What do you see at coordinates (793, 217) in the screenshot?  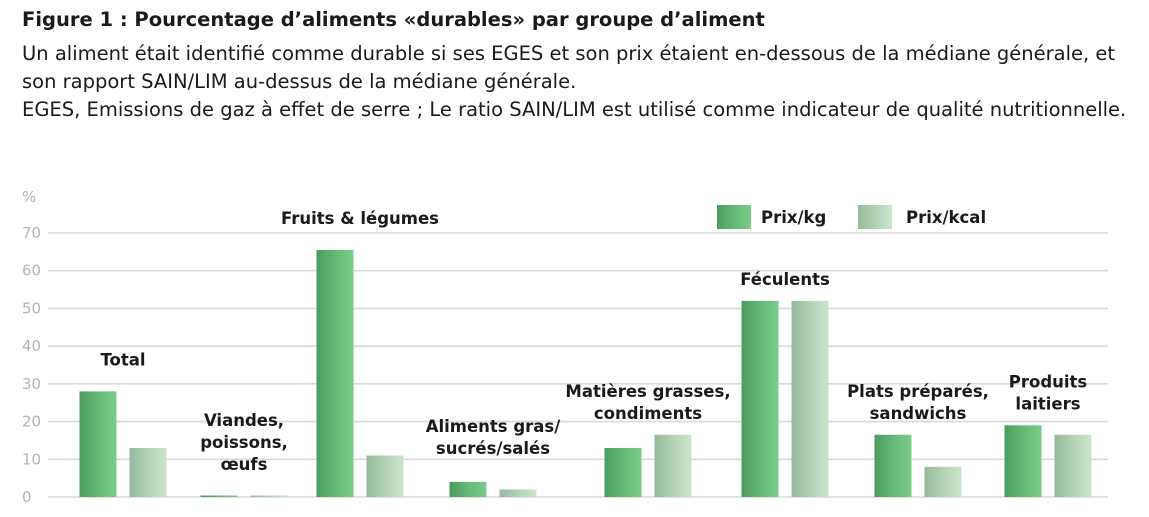 I see `legend-item-prix-kg-label: Prix/kg` at bounding box center [793, 217].